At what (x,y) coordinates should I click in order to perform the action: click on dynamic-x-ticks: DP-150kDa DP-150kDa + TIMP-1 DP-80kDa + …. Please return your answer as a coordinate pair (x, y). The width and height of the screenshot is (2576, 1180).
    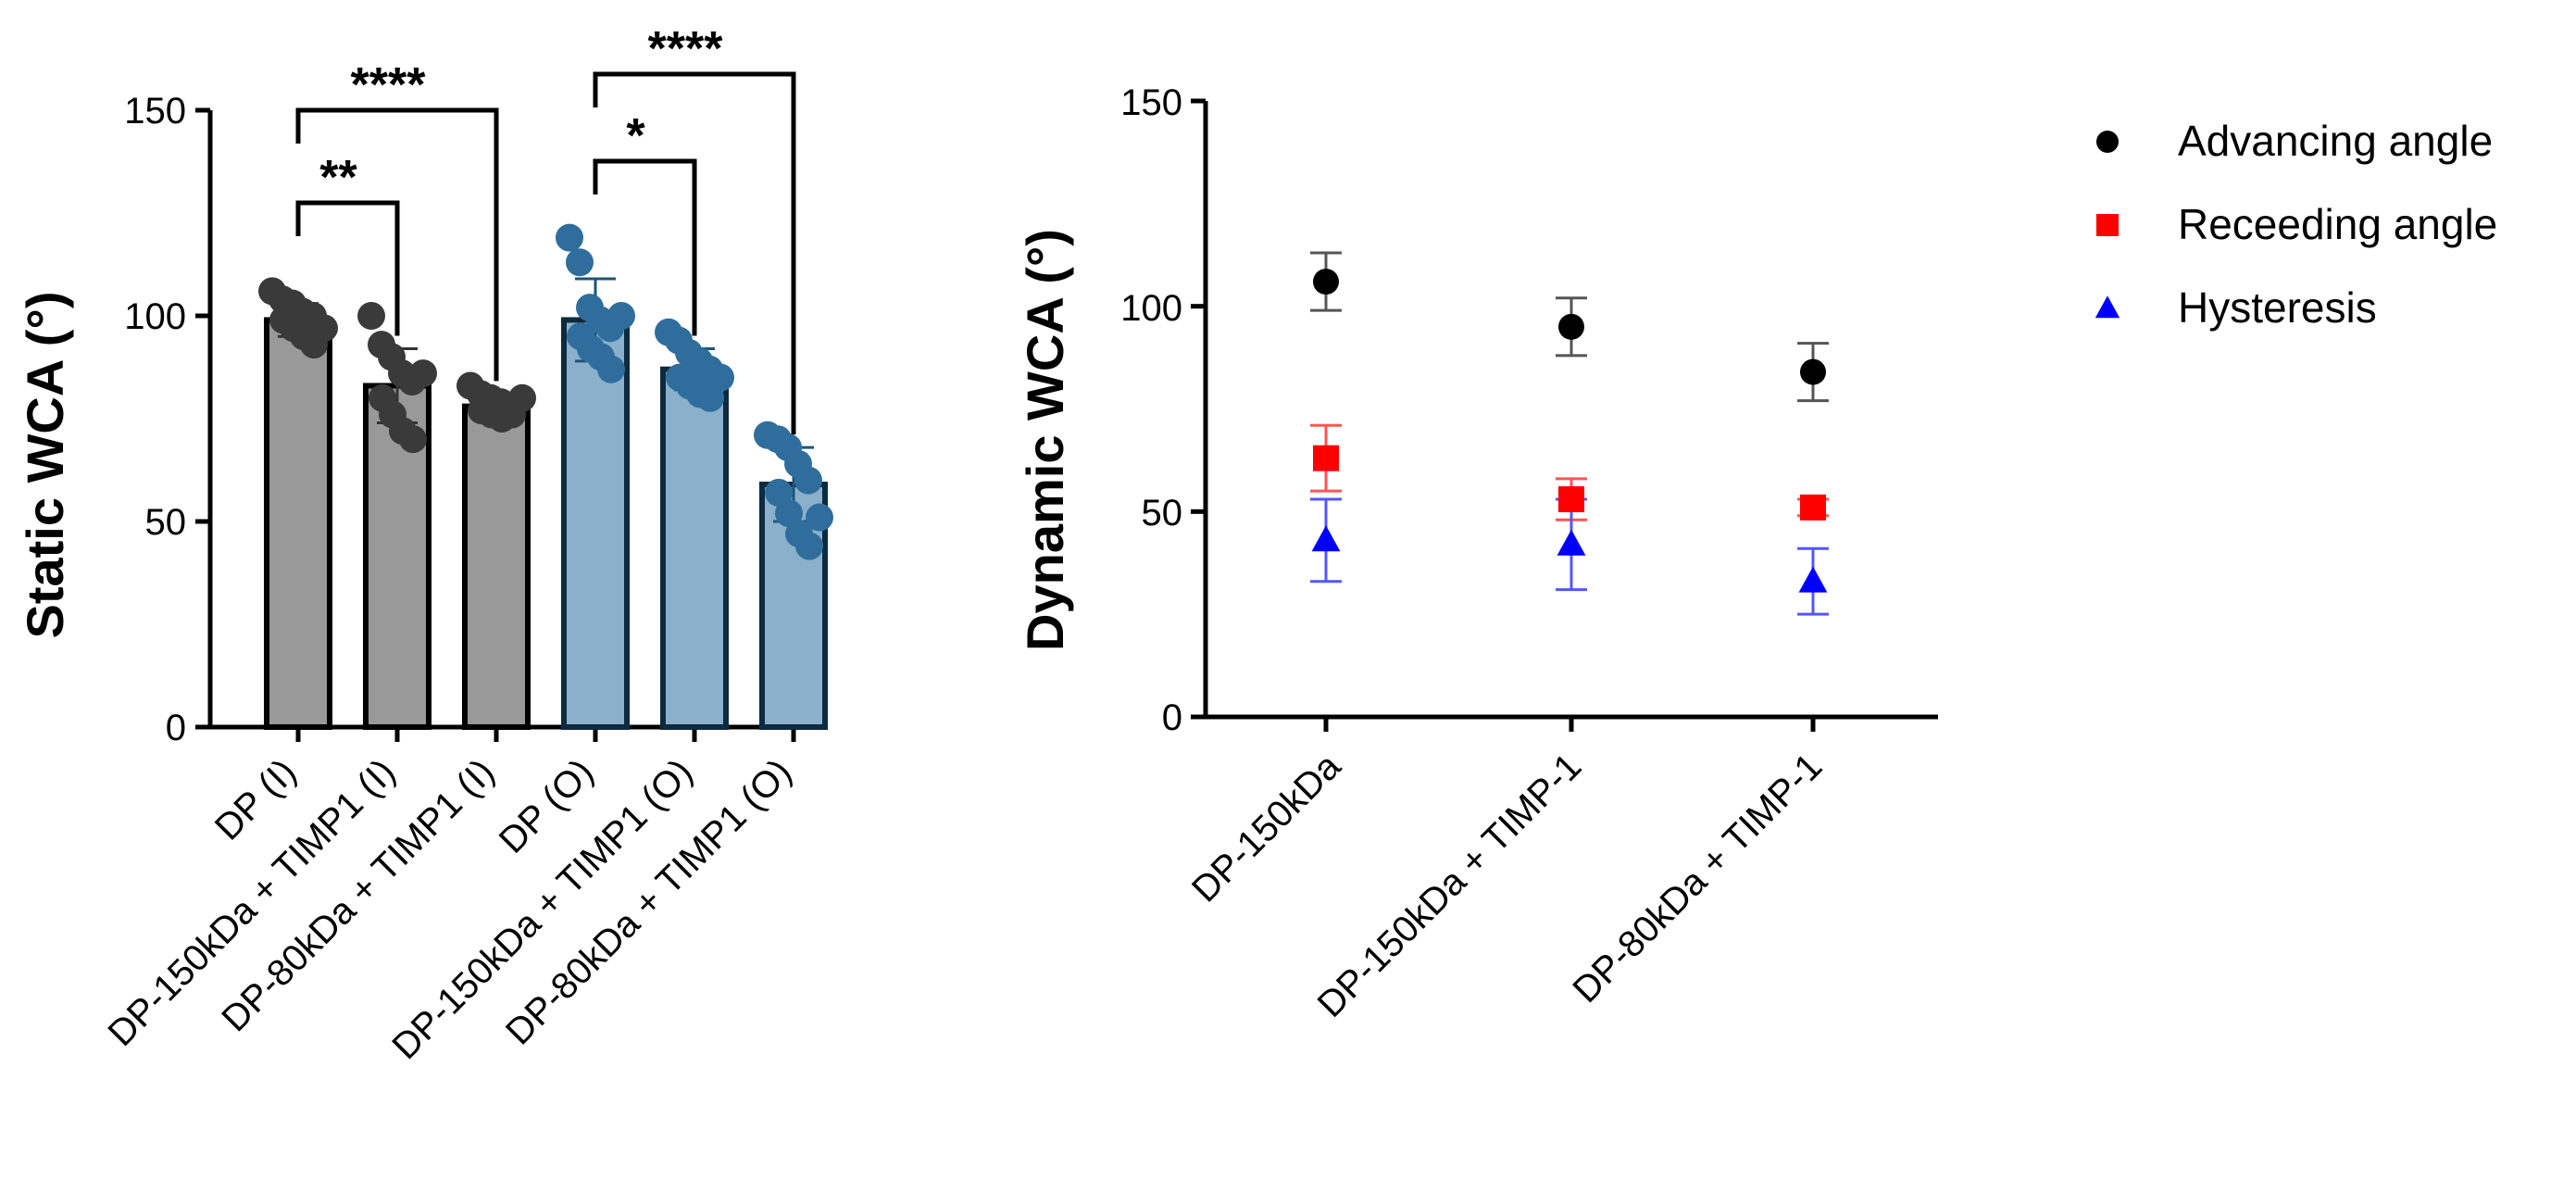
    Looking at the image, I should click on (1507, 885).